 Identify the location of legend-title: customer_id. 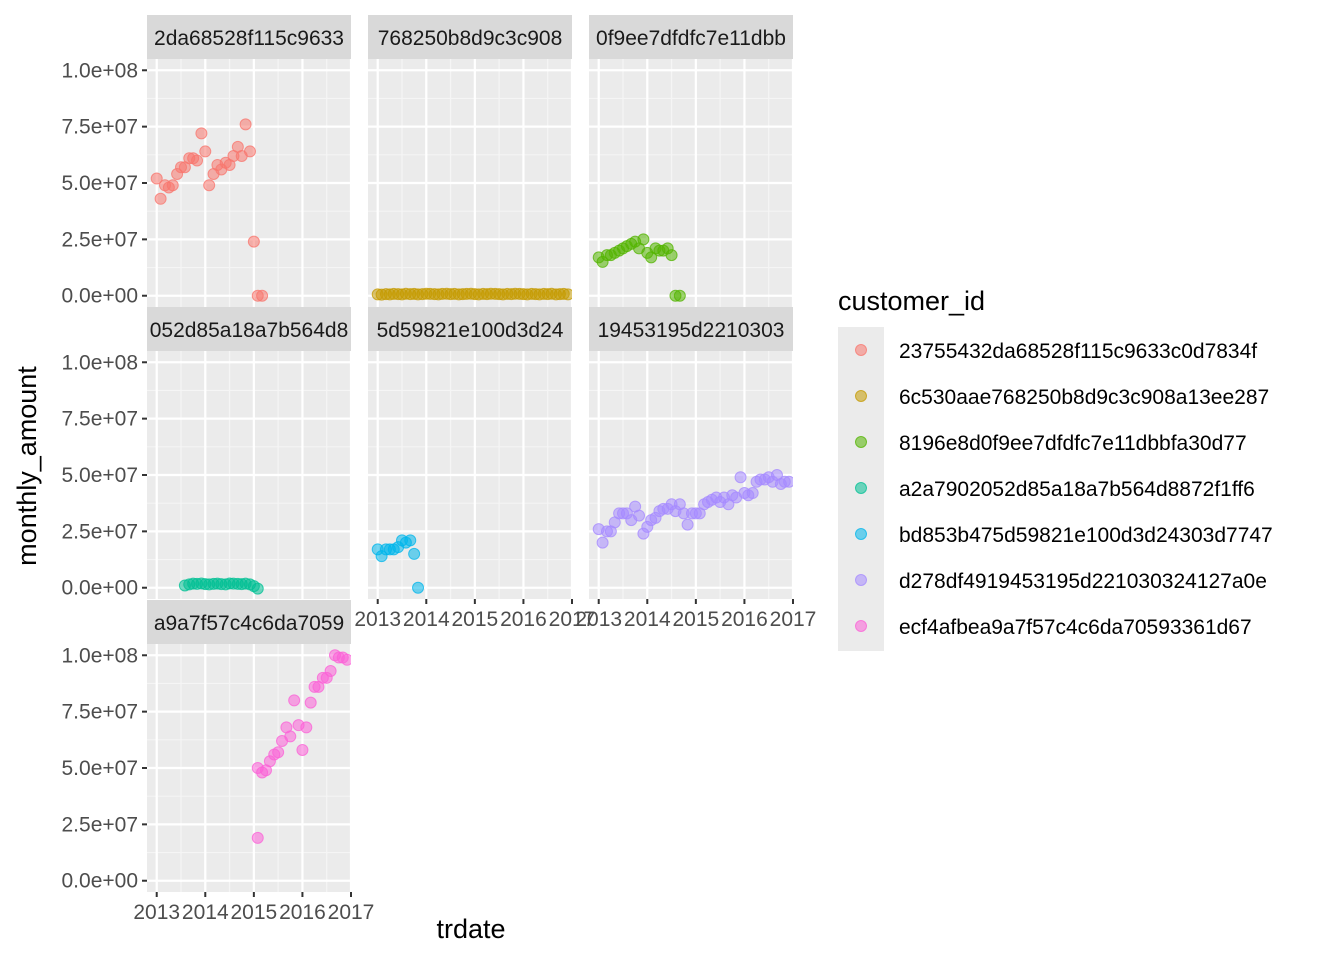
(911, 301).